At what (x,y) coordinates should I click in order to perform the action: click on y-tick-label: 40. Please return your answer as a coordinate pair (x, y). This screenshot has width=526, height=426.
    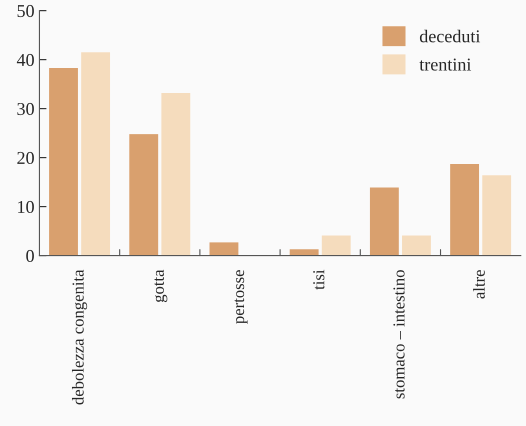
    Looking at the image, I should click on (25, 60).